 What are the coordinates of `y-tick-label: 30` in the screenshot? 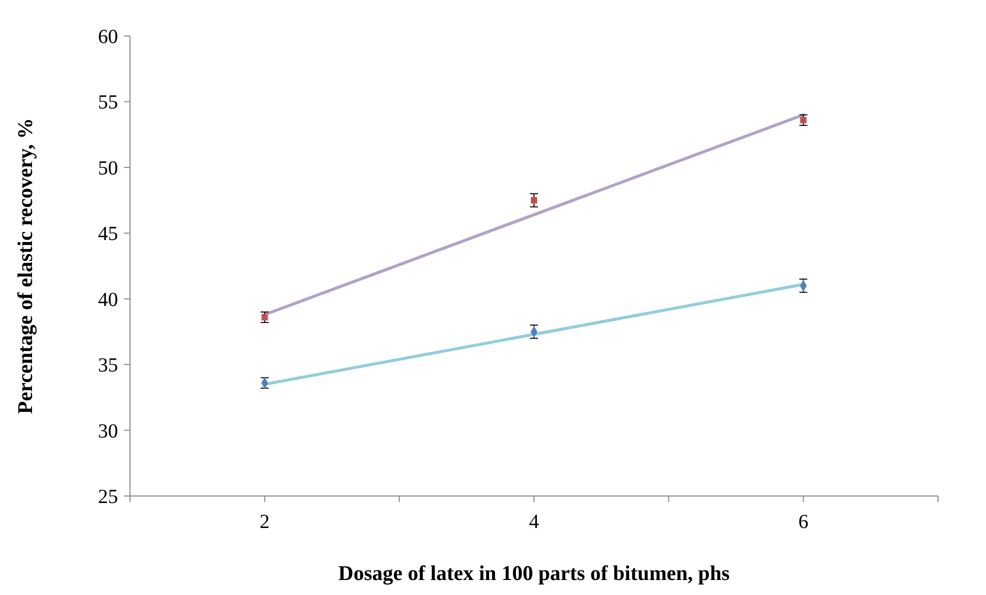 It's located at (108, 431).